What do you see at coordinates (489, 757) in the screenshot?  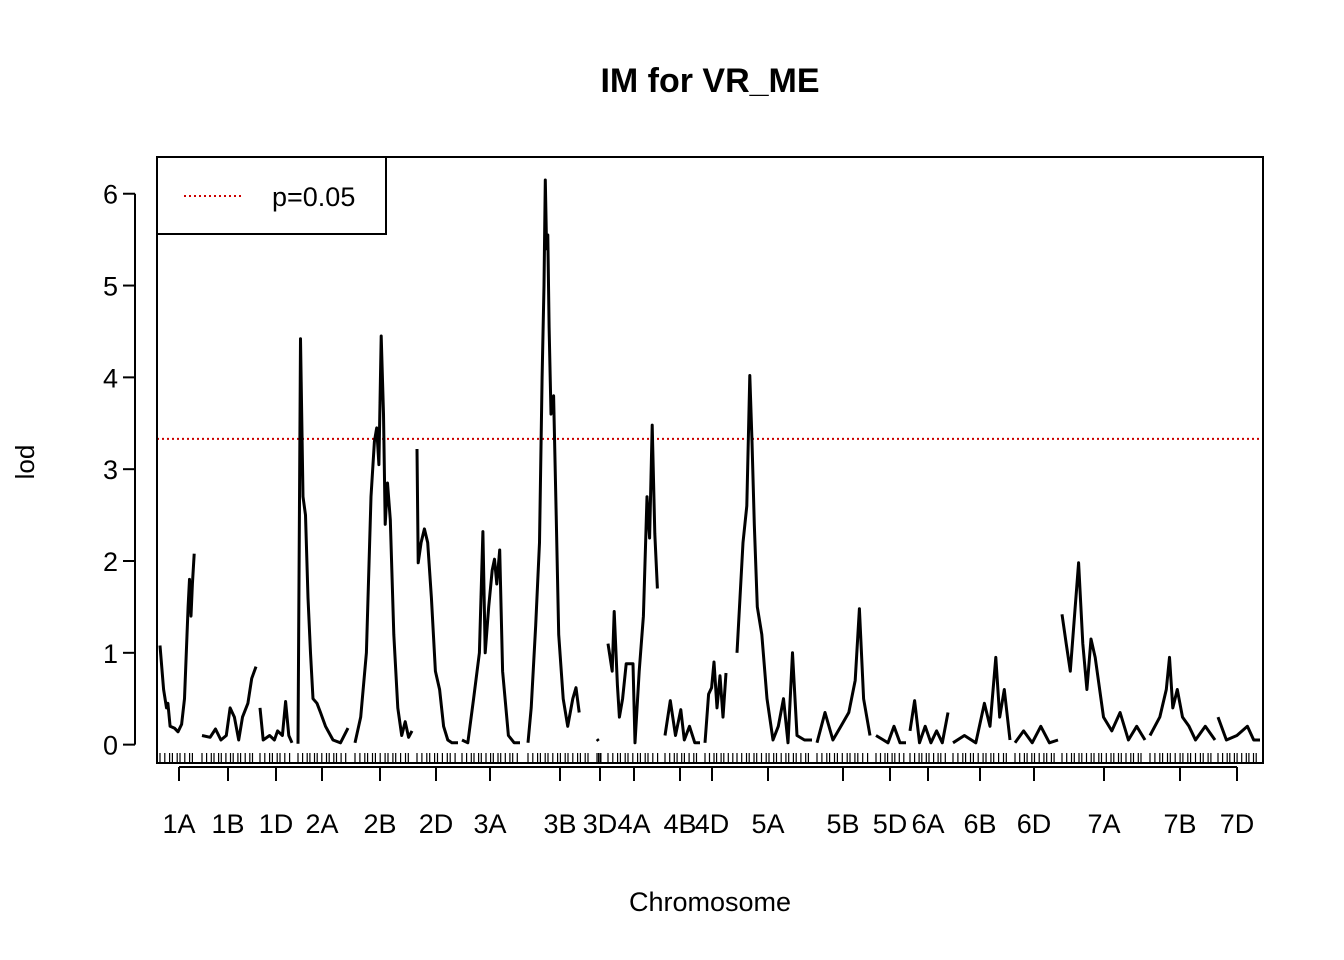 I see `marker-rug-3A` at bounding box center [489, 757].